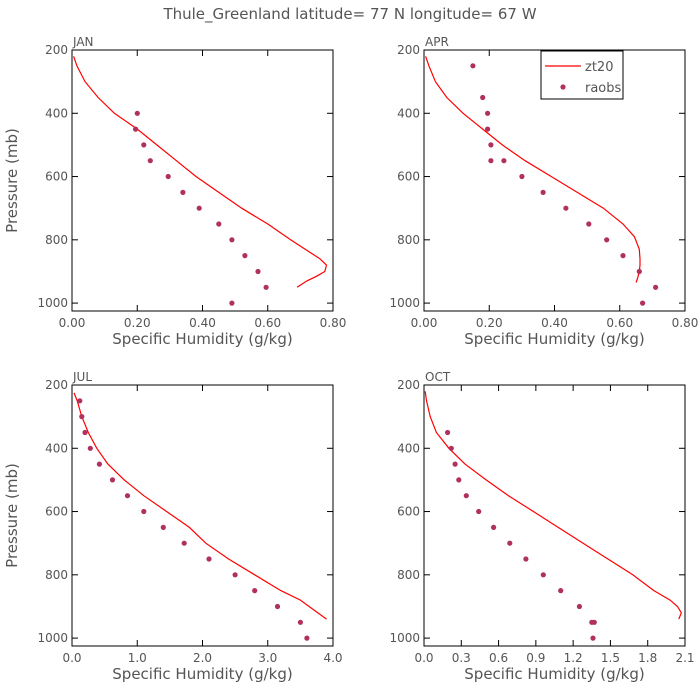 The height and width of the screenshot is (700, 700). What do you see at coordinates (498, 658) in the screenshot?
I see `x-tick-label: 0.6` at bounding box center [498, 658].